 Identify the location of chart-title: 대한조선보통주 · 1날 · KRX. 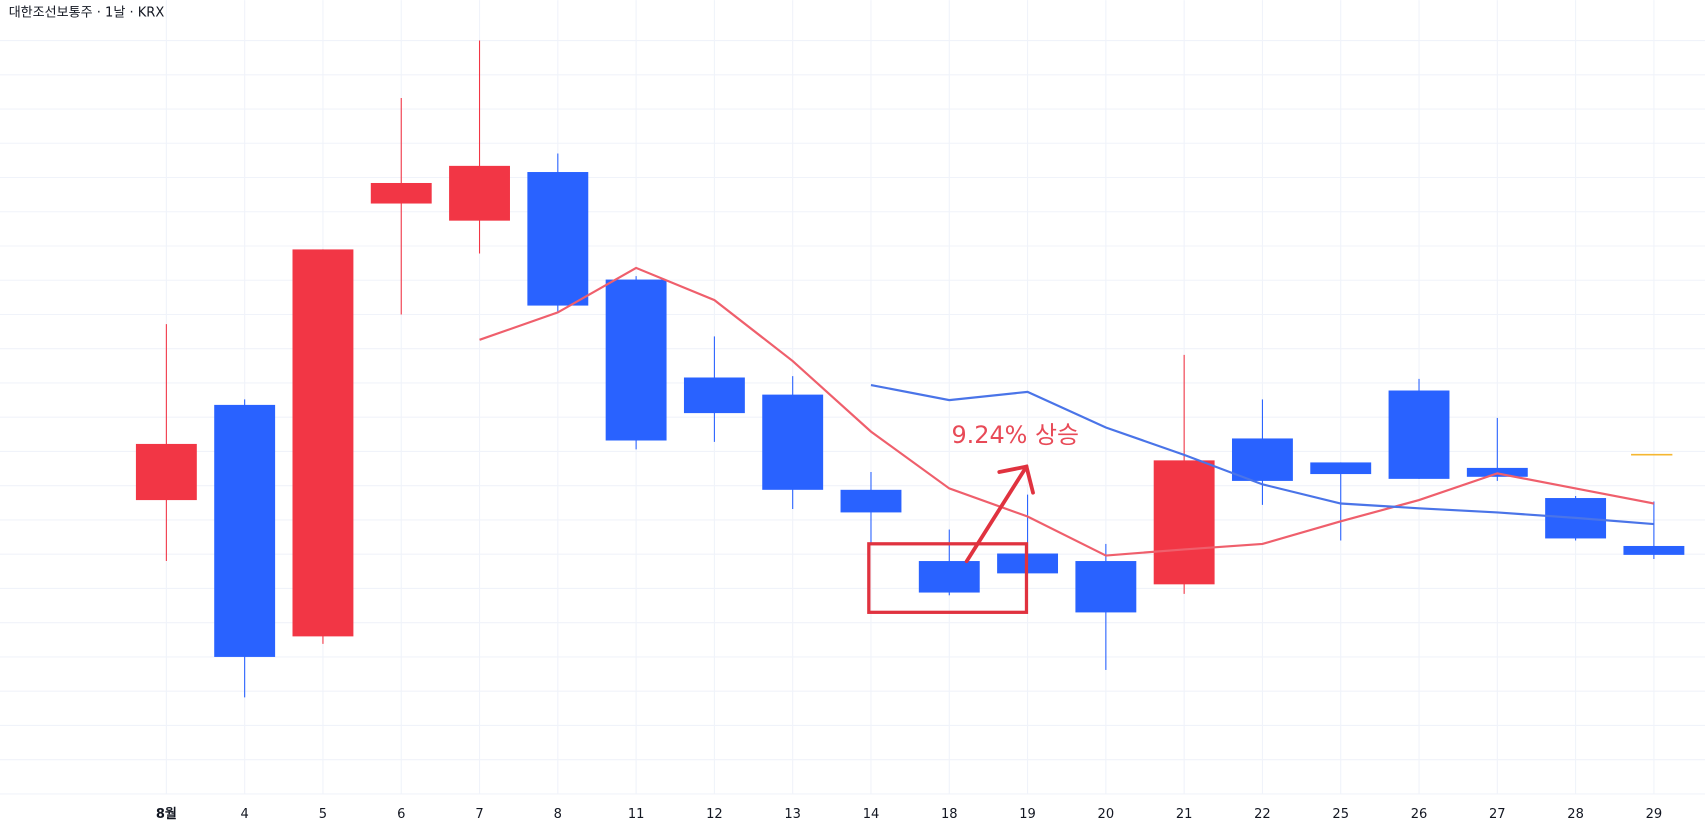
(87, 13).